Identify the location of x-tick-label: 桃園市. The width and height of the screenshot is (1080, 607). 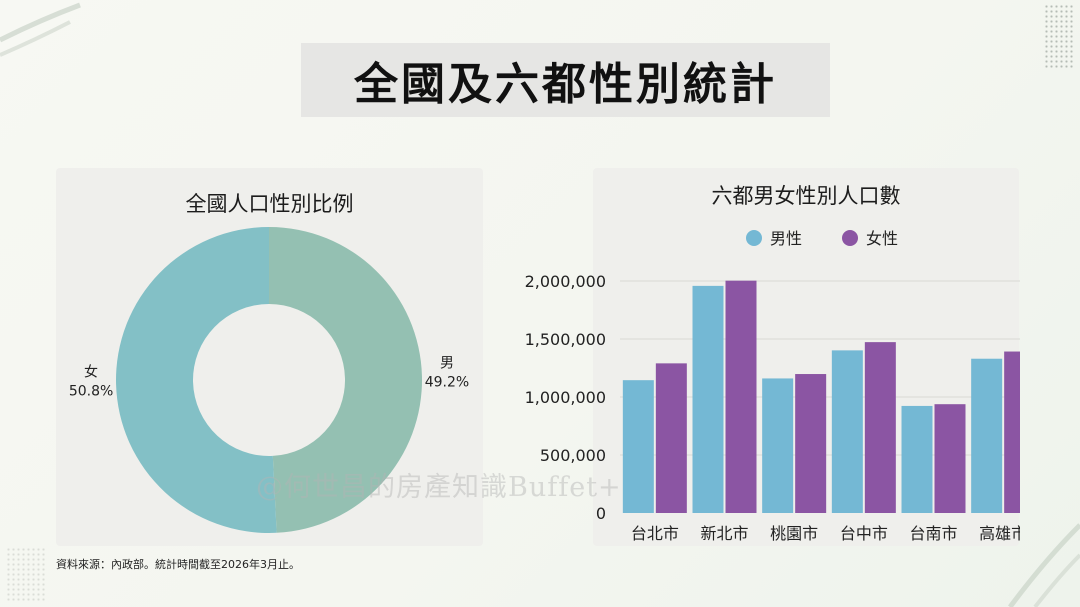
(794, 533).